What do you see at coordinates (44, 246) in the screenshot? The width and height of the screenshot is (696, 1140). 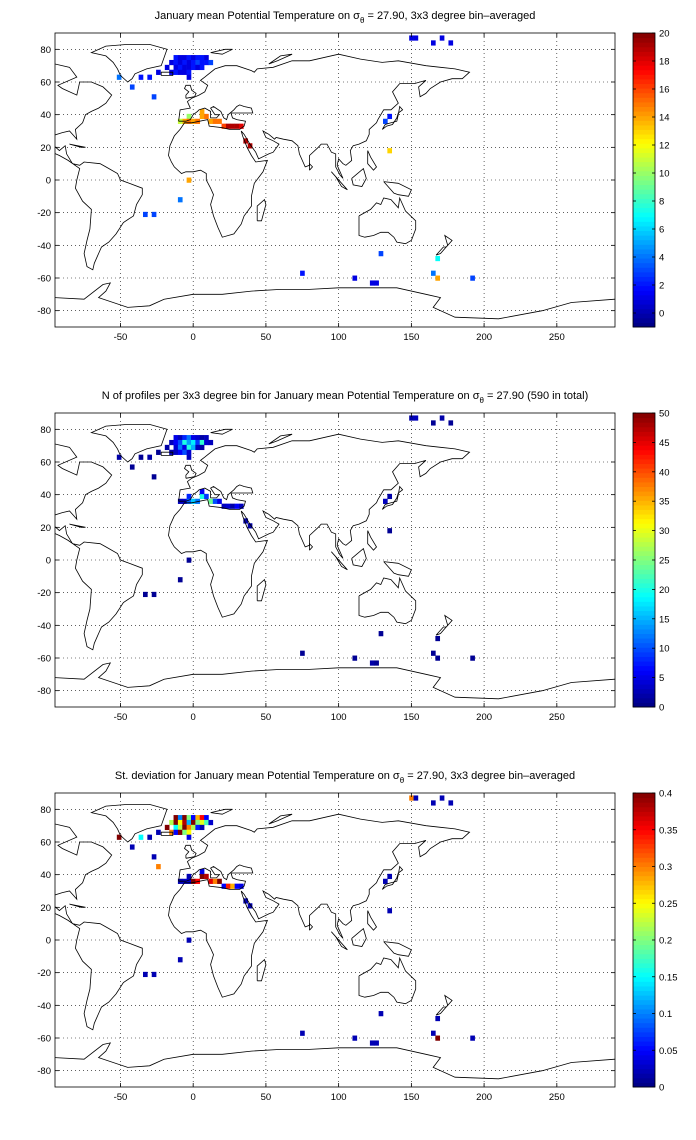 I see `y-tick-label: -40` at bounding box center [44, 246].